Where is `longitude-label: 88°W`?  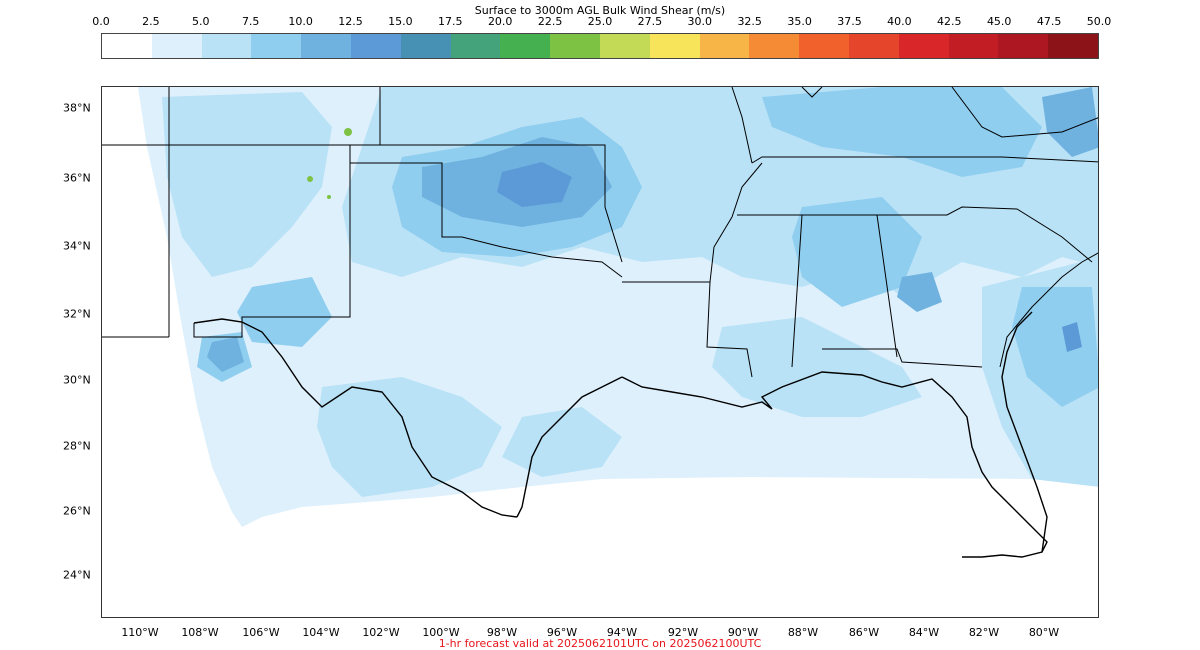 longitude-label: 88°W is located at coordinates (803, 632).